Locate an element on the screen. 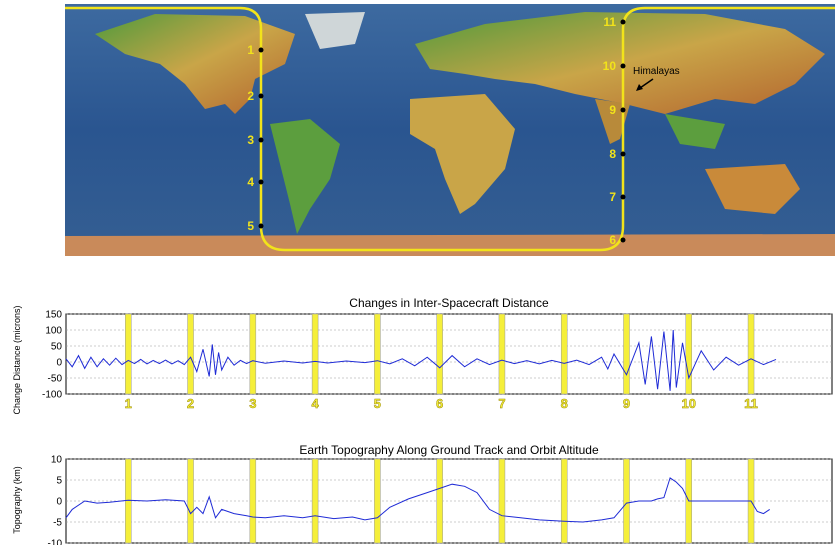  y-tick-label: -10 is located at coordinates (55, 542).